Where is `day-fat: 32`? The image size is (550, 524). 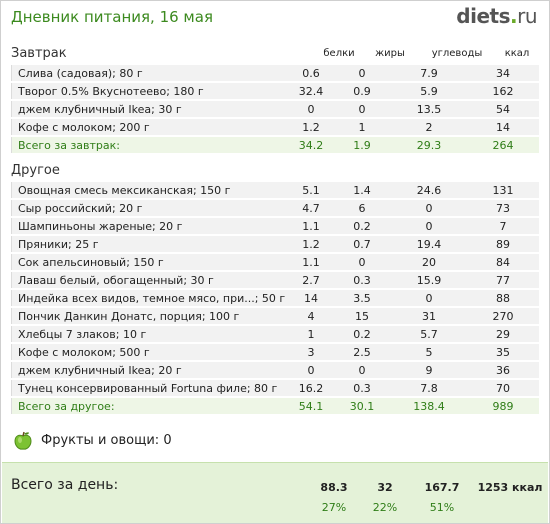
day-fat: 32 is located at coordinates (385, 487).